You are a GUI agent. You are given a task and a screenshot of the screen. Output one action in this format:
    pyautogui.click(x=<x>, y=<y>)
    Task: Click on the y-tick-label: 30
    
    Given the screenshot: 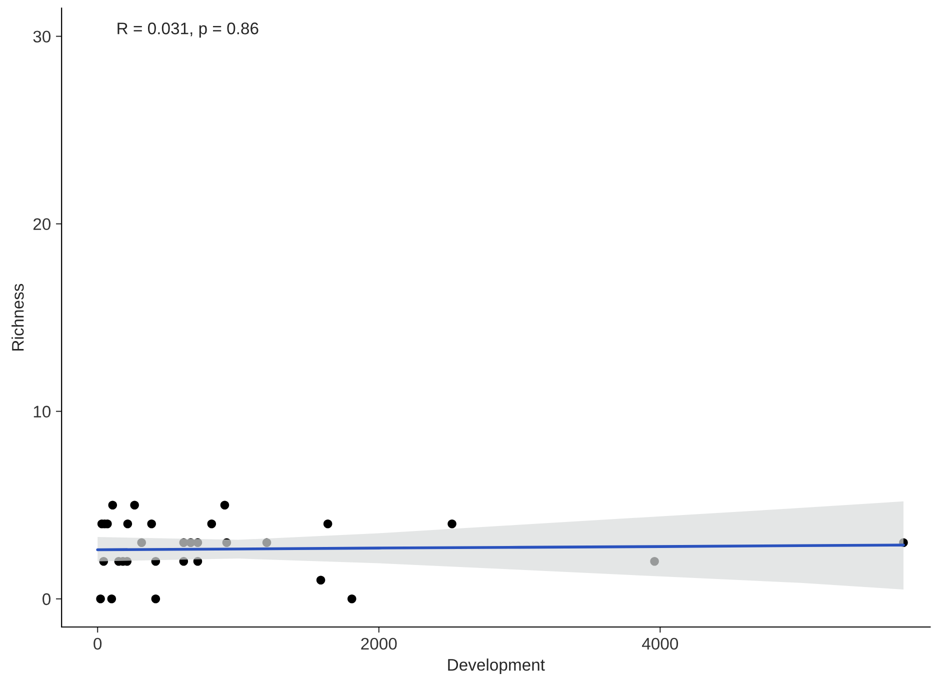 What is the action you would take?
    pyautogui.click(x=42, y=36)
    